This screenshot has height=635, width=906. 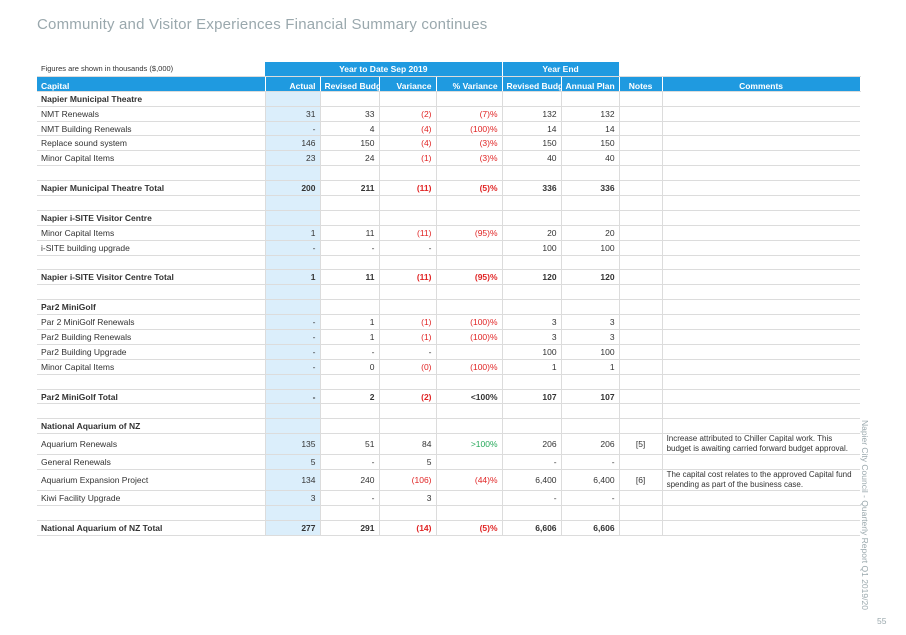 What do you see at coordinates (151, 337) in the screenshot?
I see `row-label: Par2 Building Renewals` at bounding box center [151, 337].